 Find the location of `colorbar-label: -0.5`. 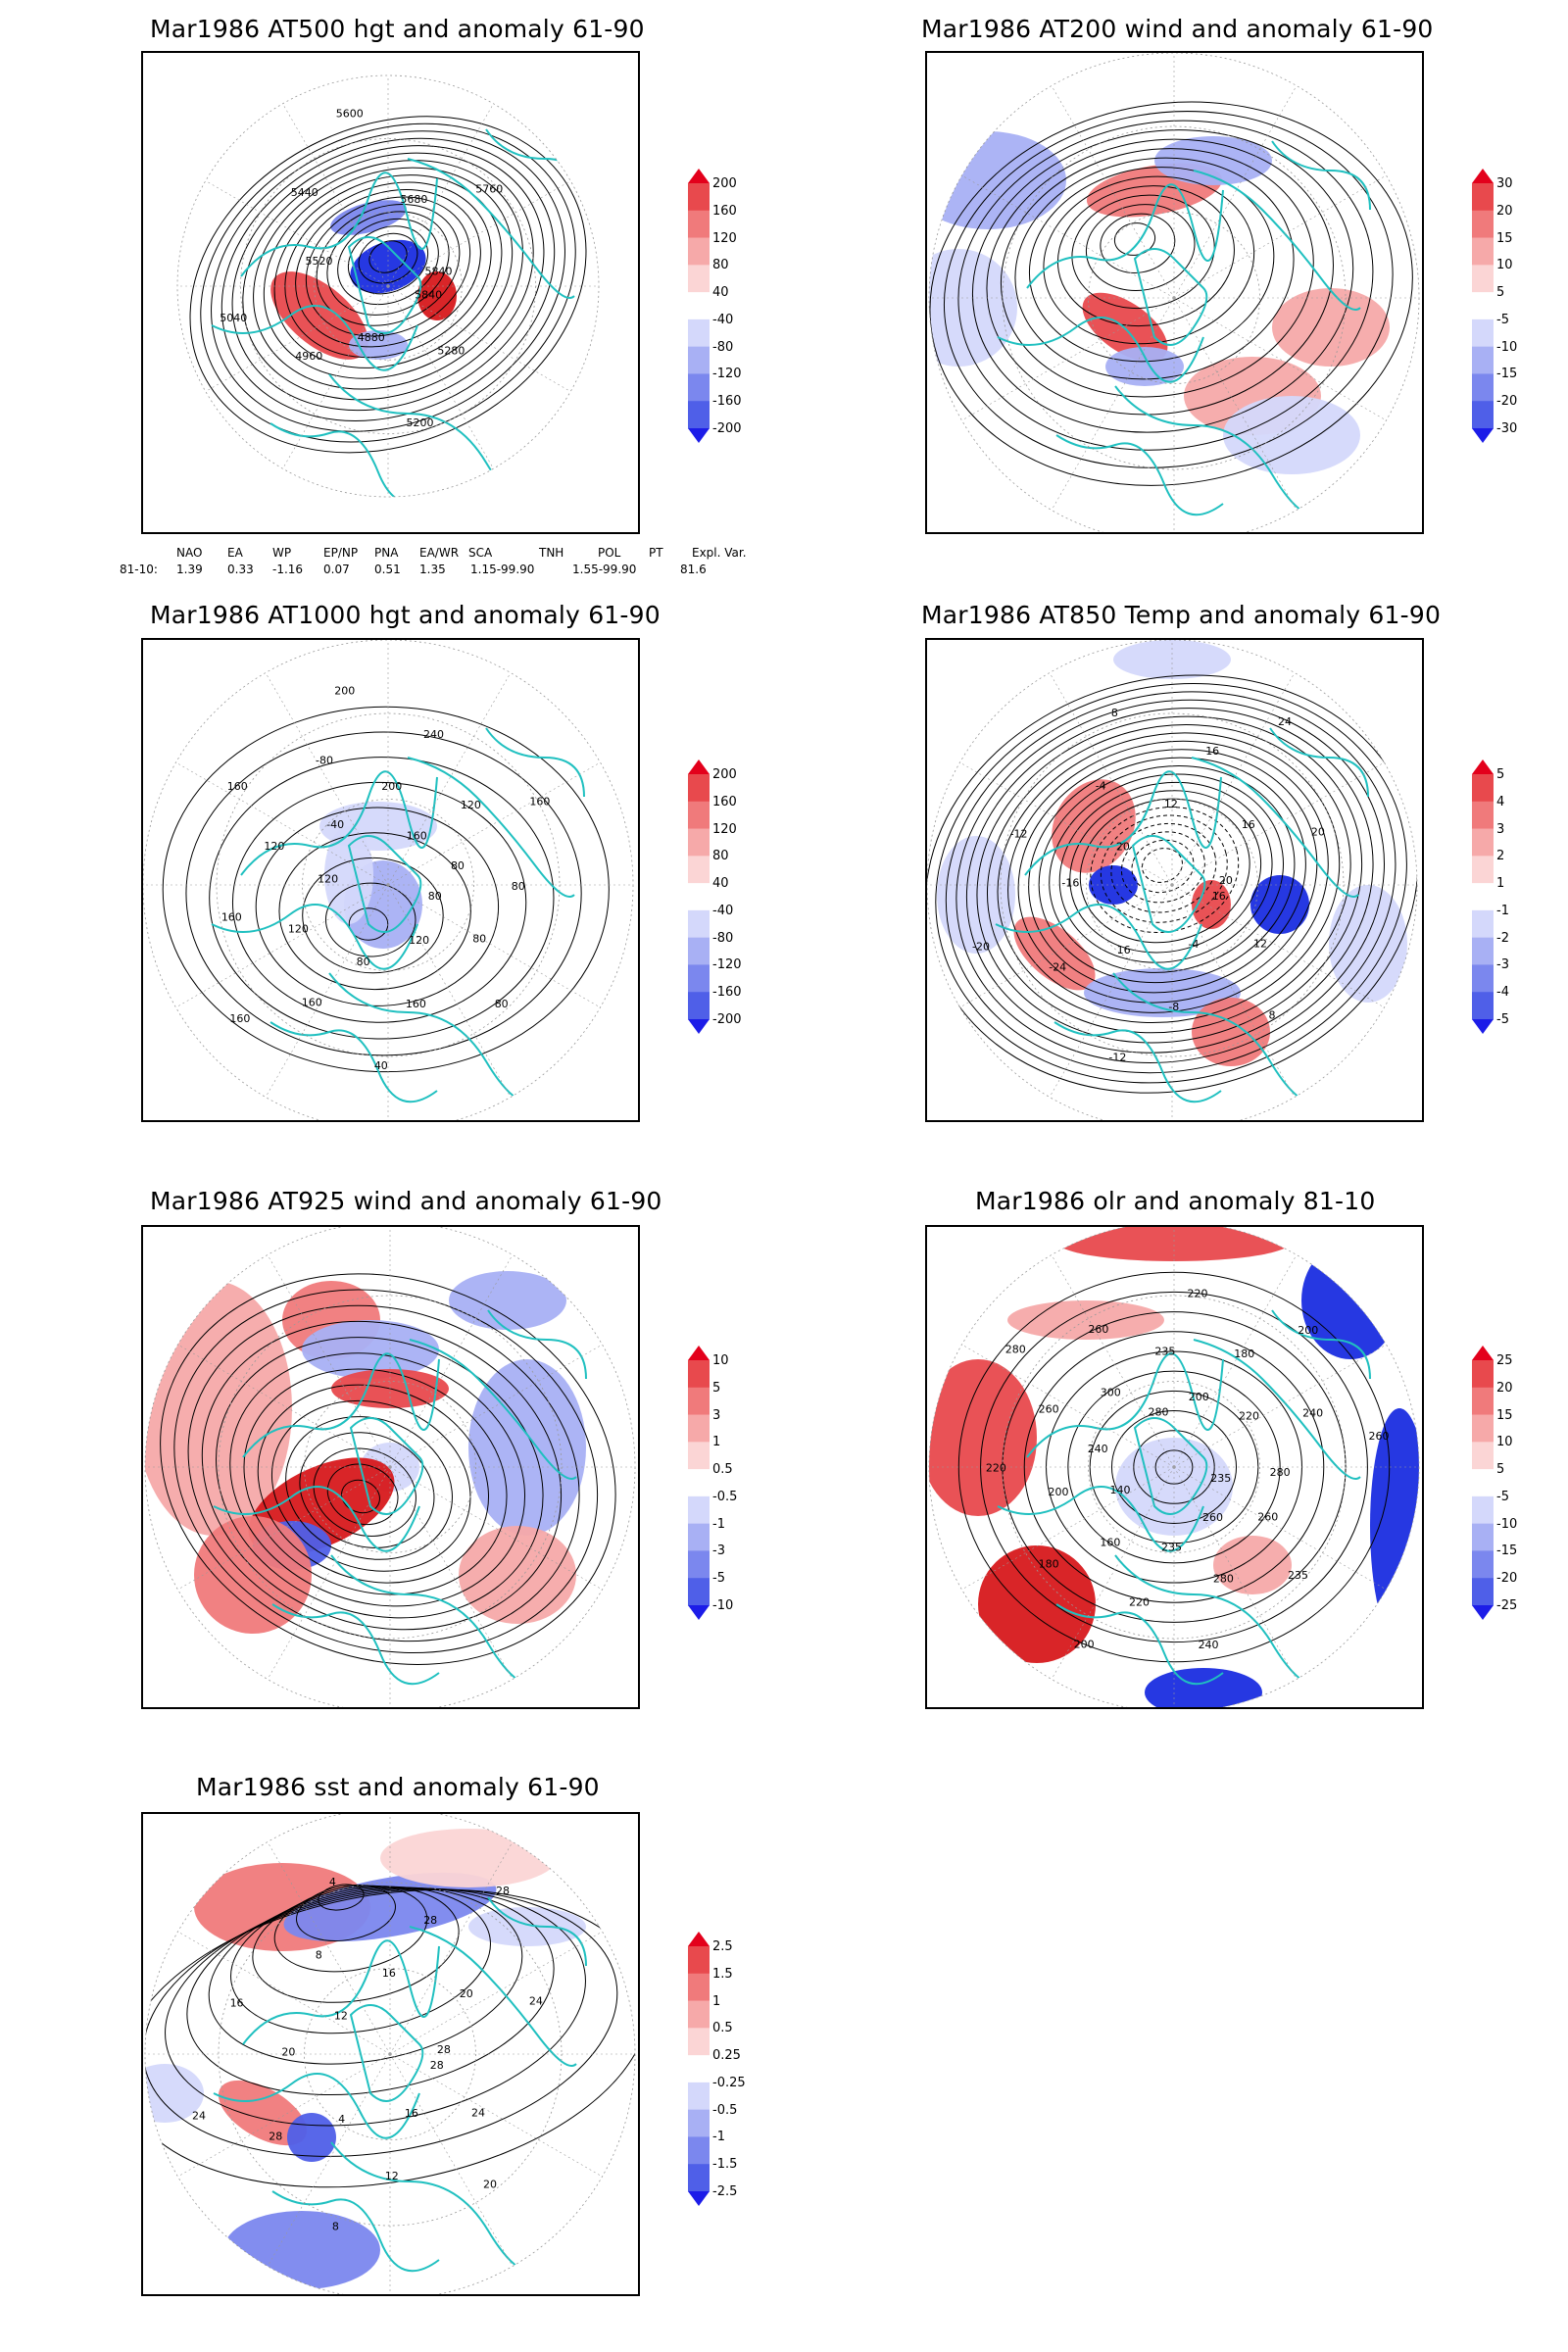

colorbar-label: -0.5 is located at coordinates (725, 1496).